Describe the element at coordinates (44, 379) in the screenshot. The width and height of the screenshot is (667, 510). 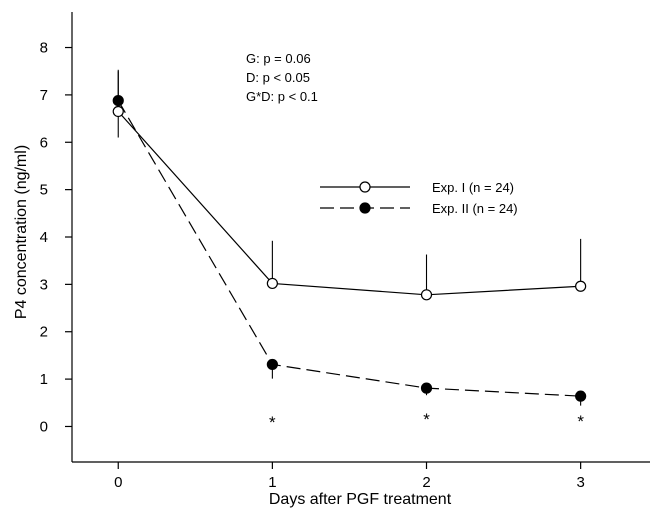
I see `y-tick-label: 1` at that location.